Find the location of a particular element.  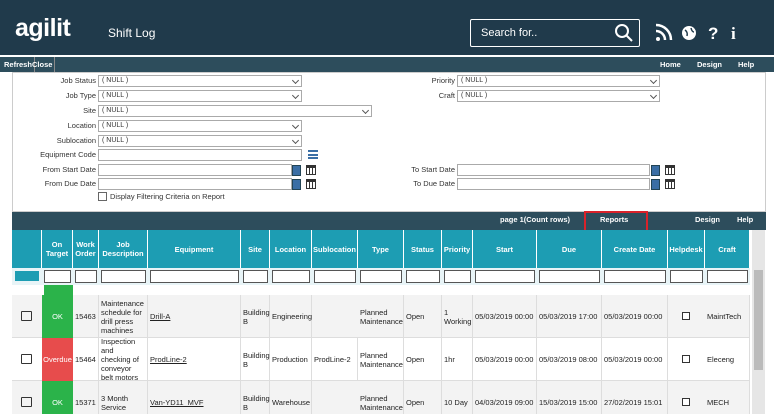

table-cell: 15371 is located at coordinates (86, 397).